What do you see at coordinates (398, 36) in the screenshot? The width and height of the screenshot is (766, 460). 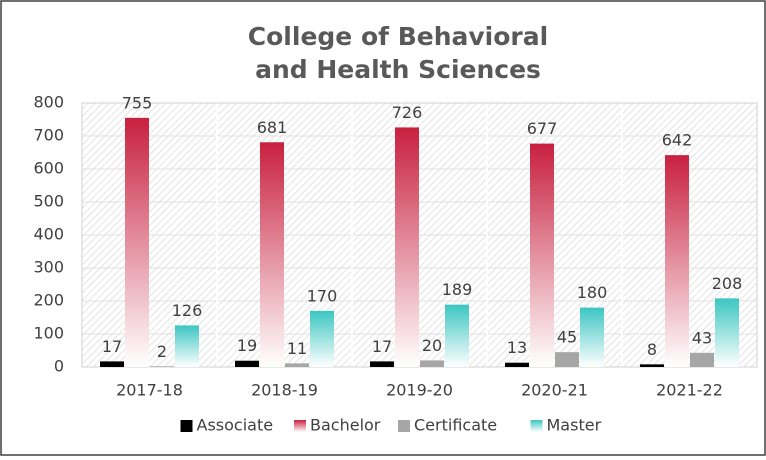 I see `chart-title: College of Behavioral` at bounding box center [398, 36].